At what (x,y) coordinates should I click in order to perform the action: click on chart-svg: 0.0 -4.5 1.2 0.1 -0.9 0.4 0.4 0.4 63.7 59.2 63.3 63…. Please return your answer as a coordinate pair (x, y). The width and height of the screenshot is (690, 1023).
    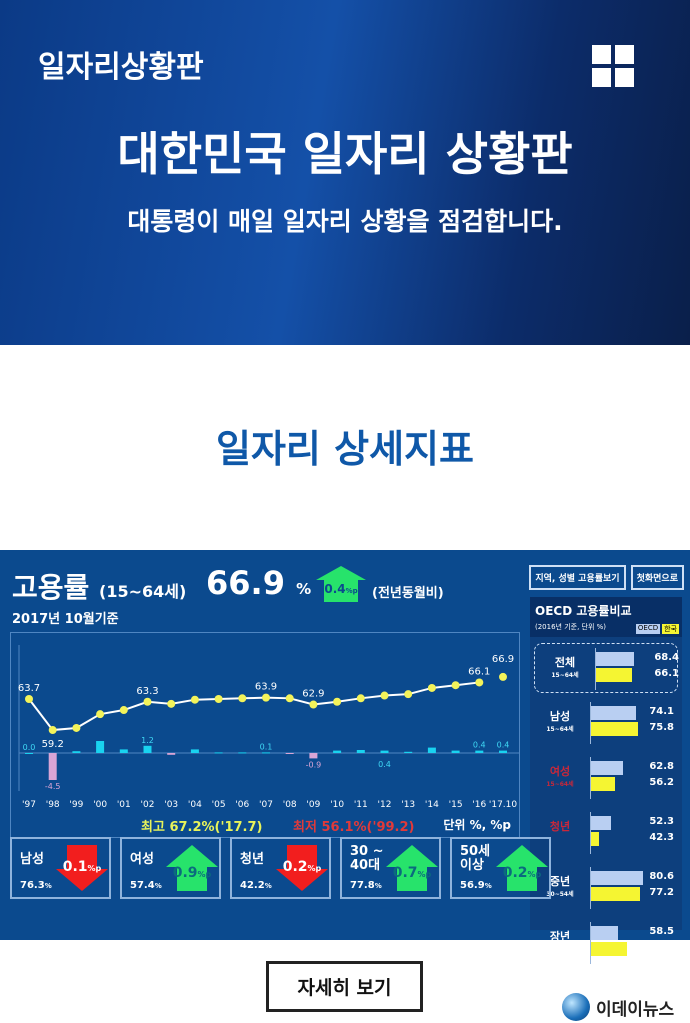
    Looking at the image, I should click on (268, 727).